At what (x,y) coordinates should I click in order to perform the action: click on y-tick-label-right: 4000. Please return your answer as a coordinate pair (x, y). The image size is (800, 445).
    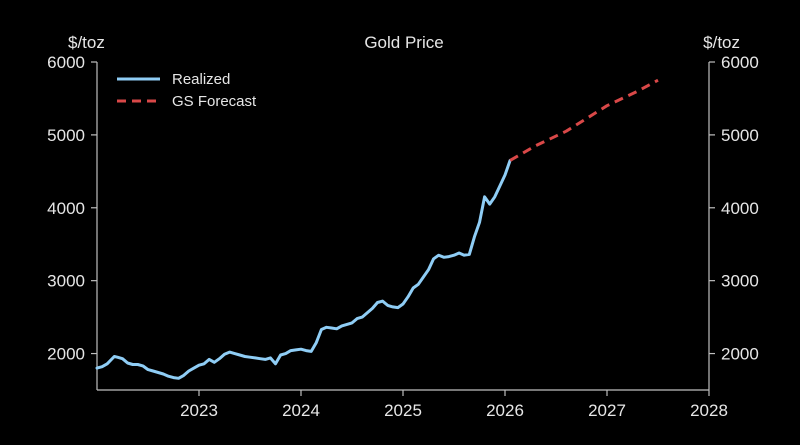
    Looking at the image, I should click on (740, 208).